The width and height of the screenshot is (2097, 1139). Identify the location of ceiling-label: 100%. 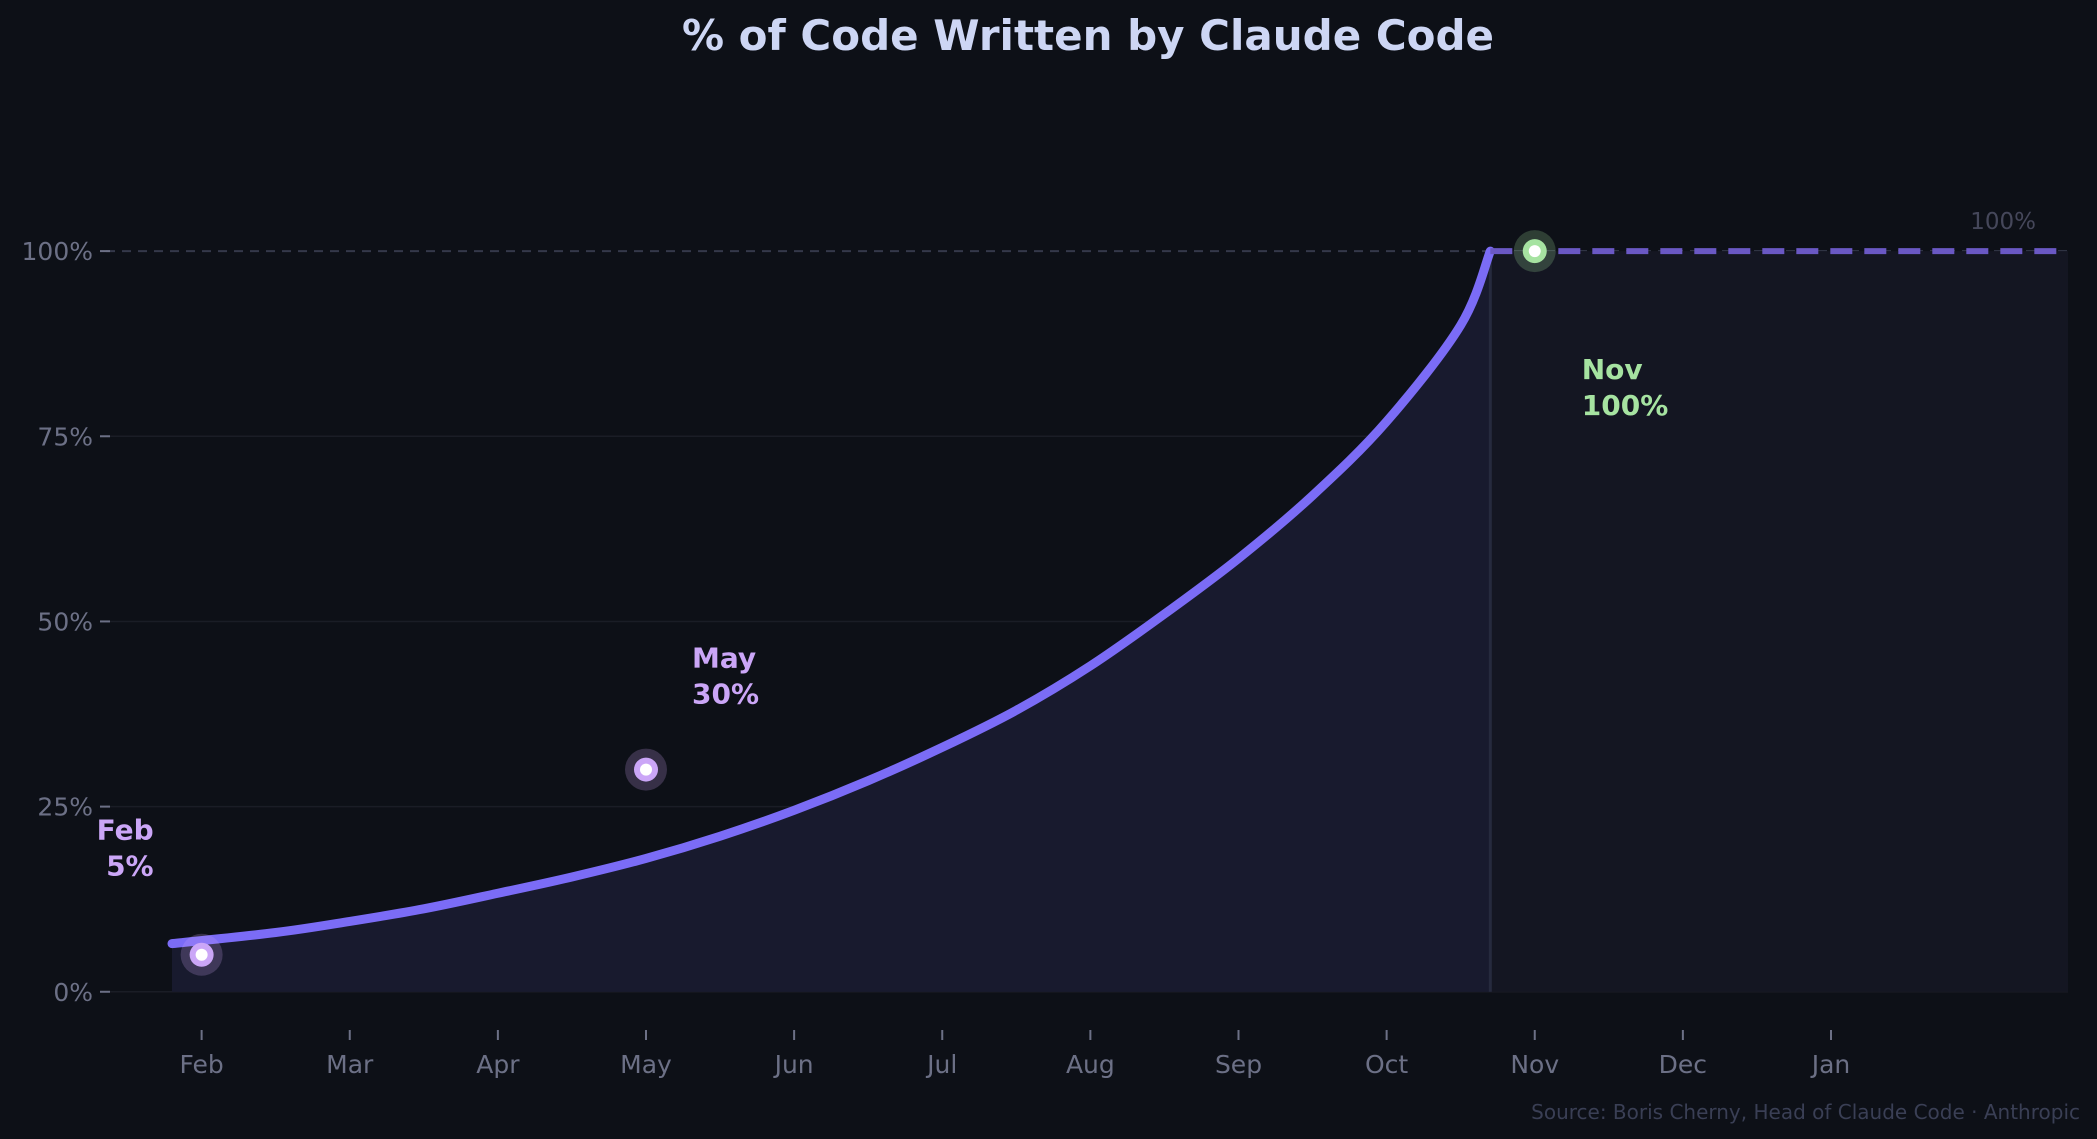
(2003, 222).